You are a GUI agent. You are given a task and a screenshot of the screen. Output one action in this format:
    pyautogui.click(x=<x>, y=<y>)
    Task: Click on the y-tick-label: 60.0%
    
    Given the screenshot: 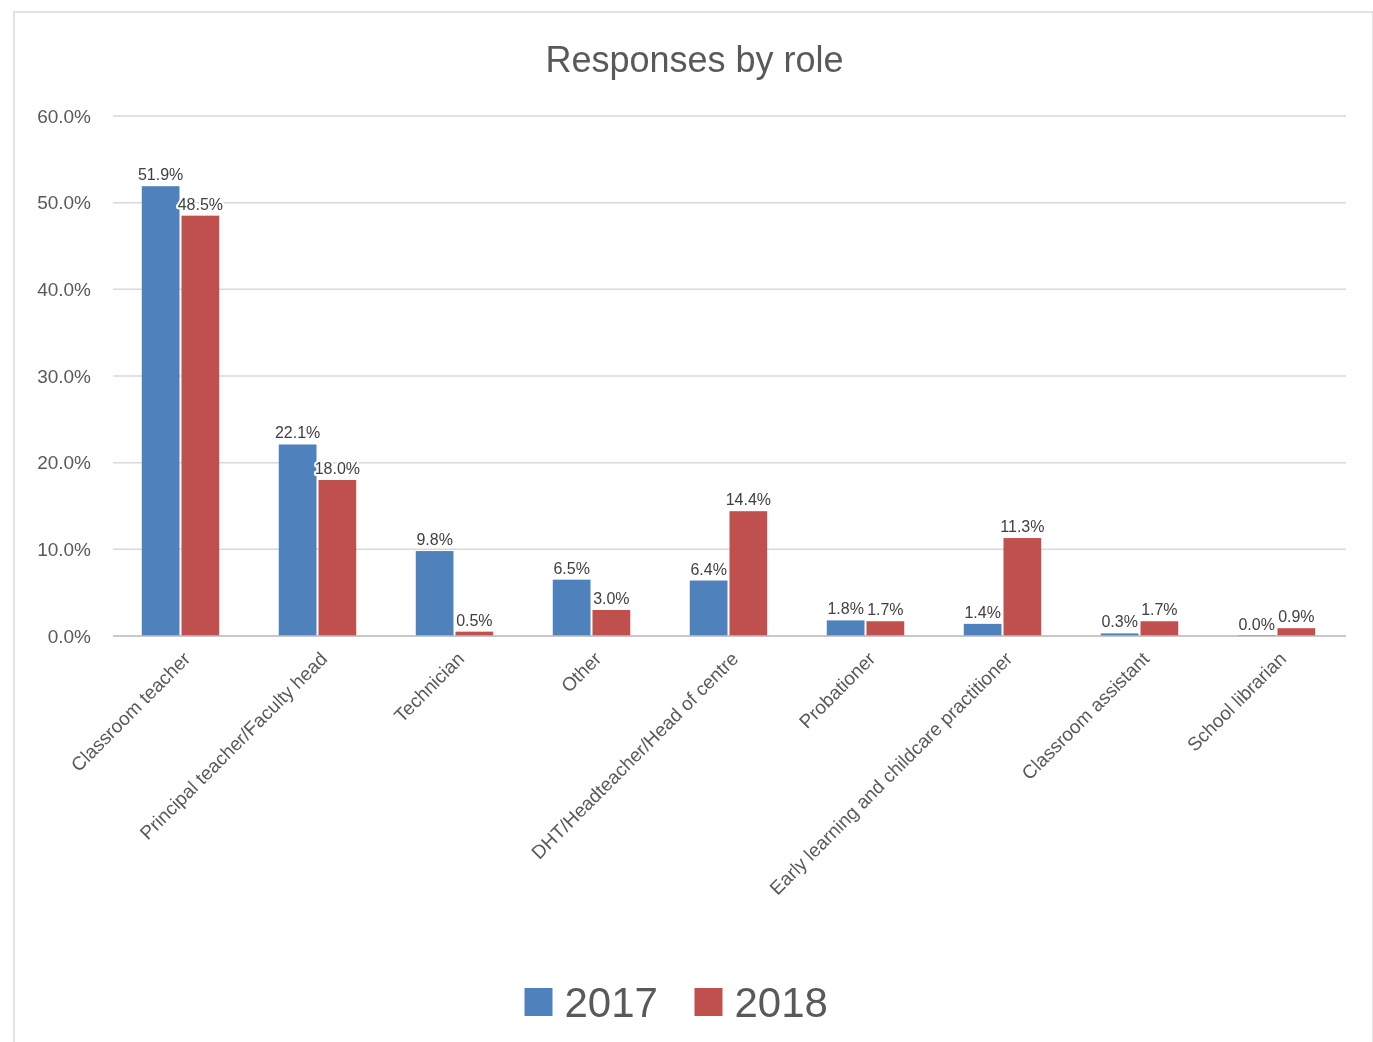 What is the action you would take?
    pyautogui.click(x=64, y=116)
    